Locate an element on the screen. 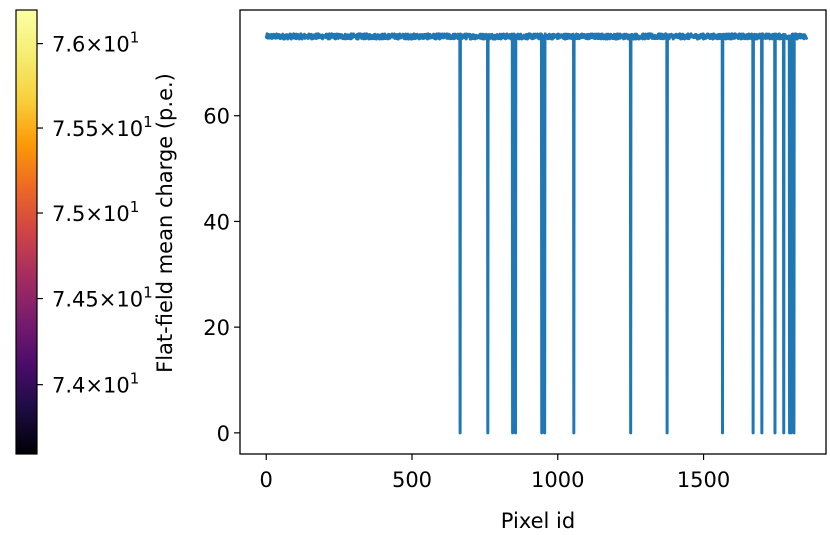  y-tick-label: 40 is located at coordinates (216, 222).